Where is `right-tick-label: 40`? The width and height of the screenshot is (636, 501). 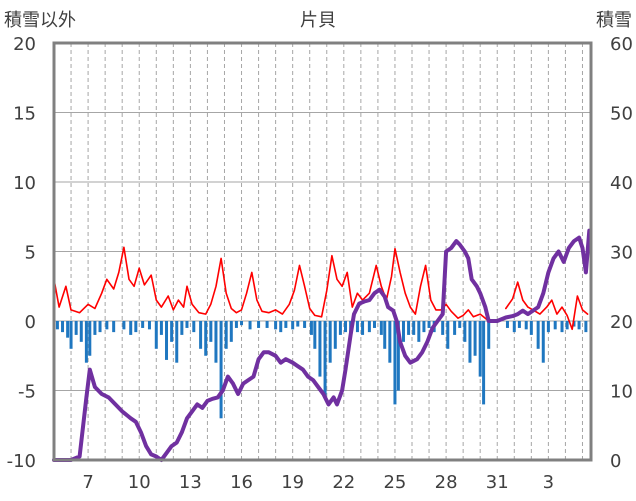
right-tick-label: 40 is located at coordinates (621, 183).